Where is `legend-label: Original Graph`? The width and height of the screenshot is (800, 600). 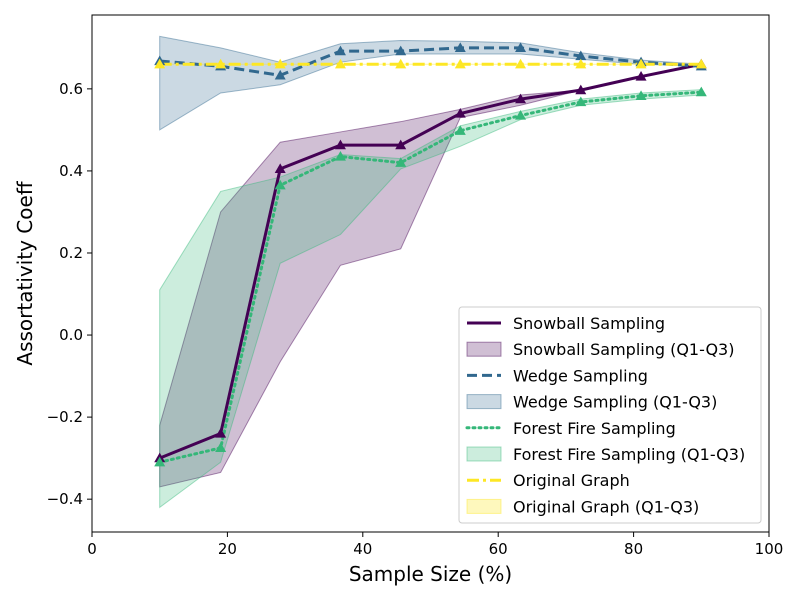 legend-label: Original Graph is located at coordinates (571, 480).